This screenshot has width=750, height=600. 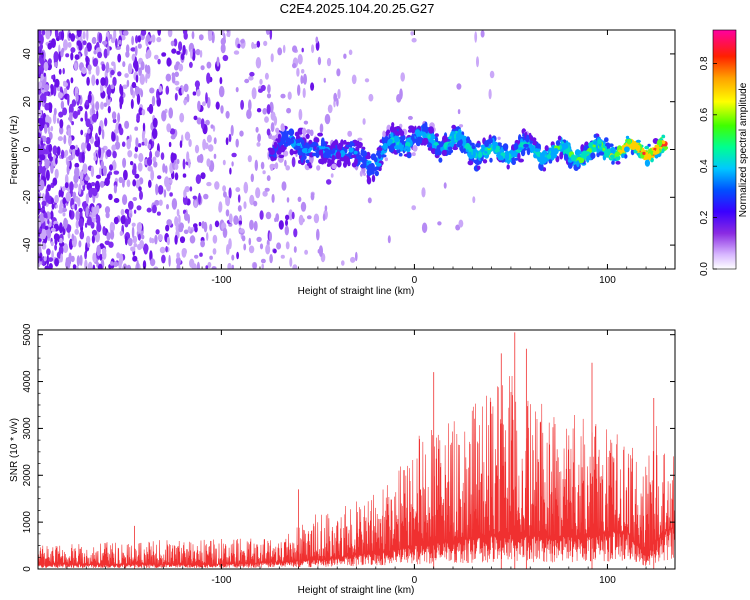 I want to click on y-tick-label: 0, so click(x=27, y=149).